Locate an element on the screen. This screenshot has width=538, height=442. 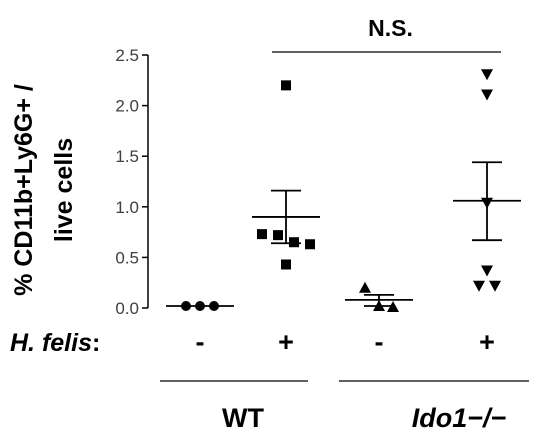
h-felis-label: H. felis: is located at coordinates (55, 343).